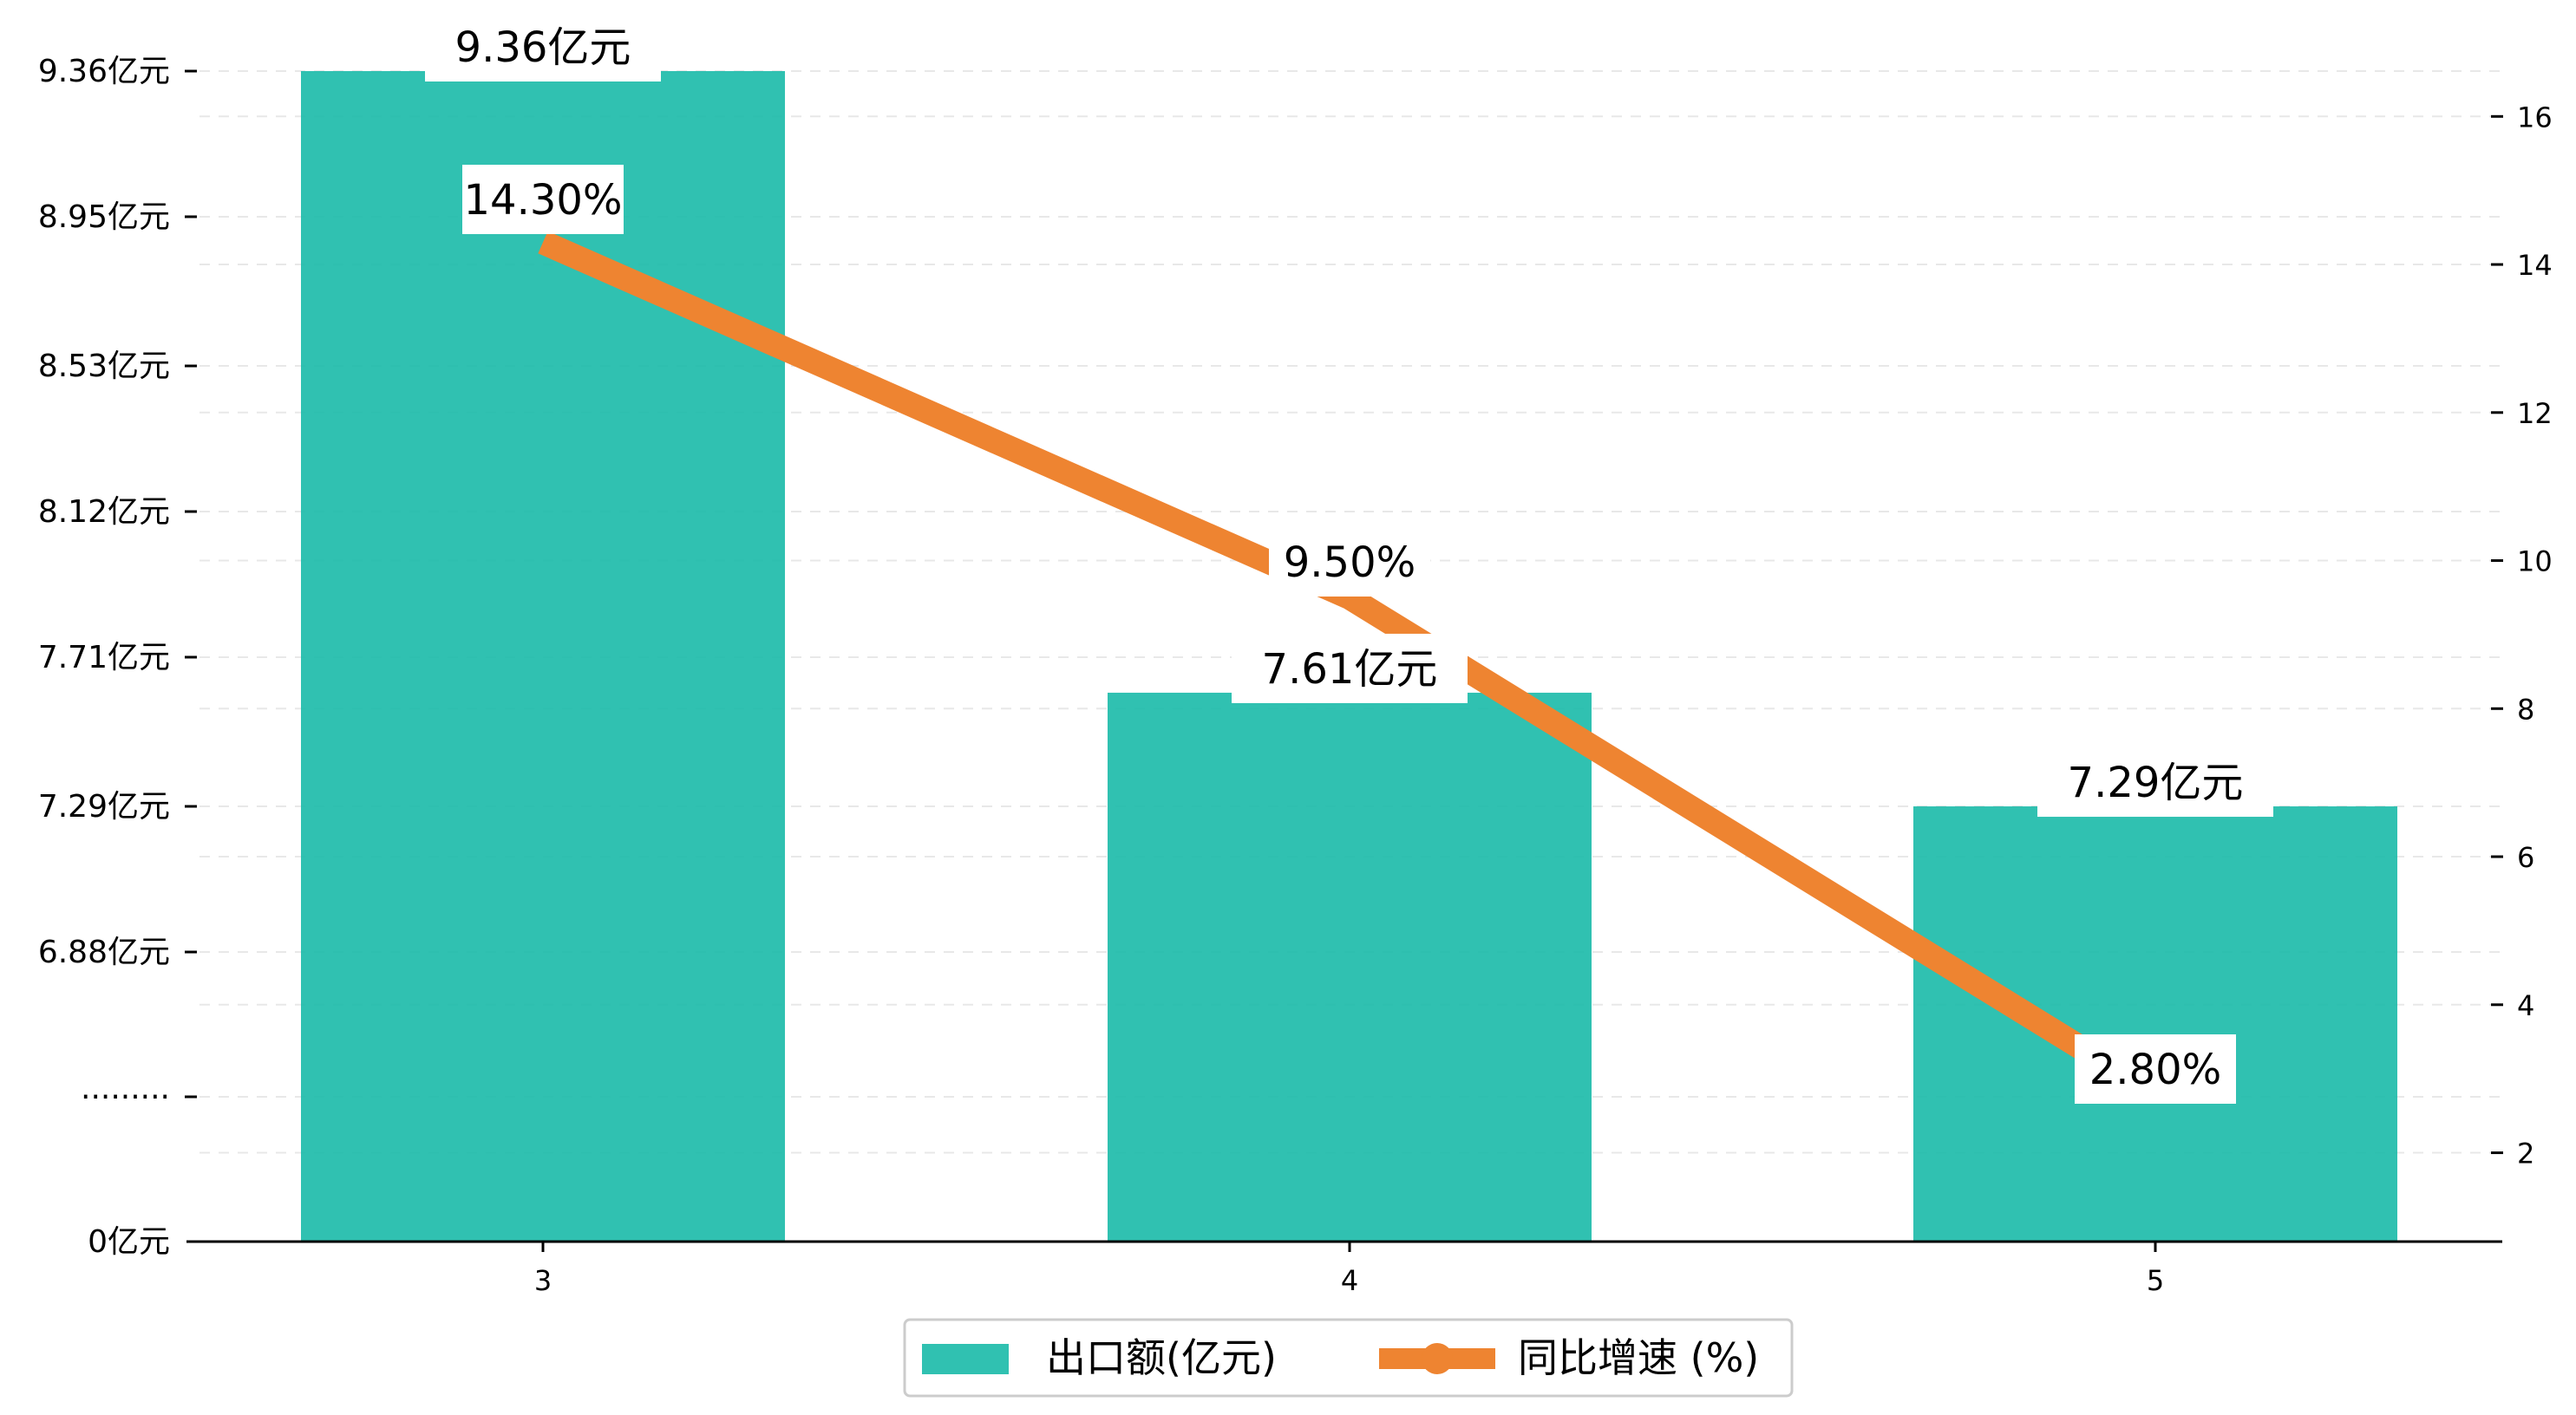 This screenshot has width=2576, height=1415. I want to click on right-tick-label: 16, so click(2535, 117).